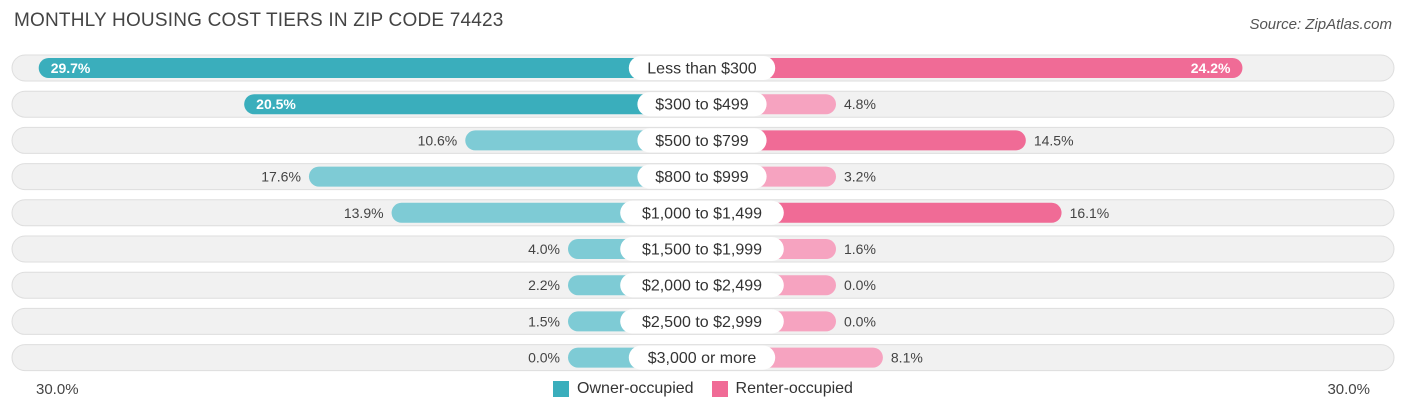 Image resolution: width=1406 pixels, height=415 pixels. What do you see at coordinates (860, 104) in the screenshot?
I see `renter-value-label: 4.8%` at bounding box center [860, 104].